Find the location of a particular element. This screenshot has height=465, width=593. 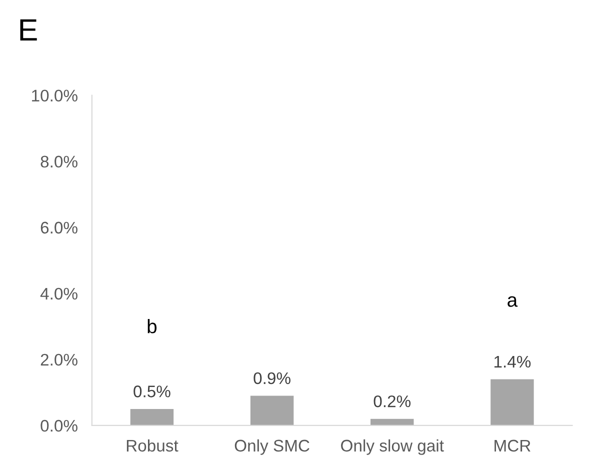

y-tick-label: 6.0% is located at coordinates (59, 228).